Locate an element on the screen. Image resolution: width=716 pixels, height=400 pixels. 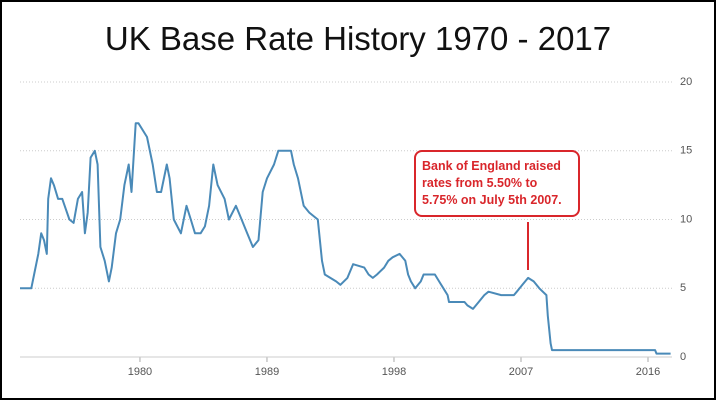
chart-title: UK Base Rate History 1970 - 2017 is located at coordinates (358, 38).